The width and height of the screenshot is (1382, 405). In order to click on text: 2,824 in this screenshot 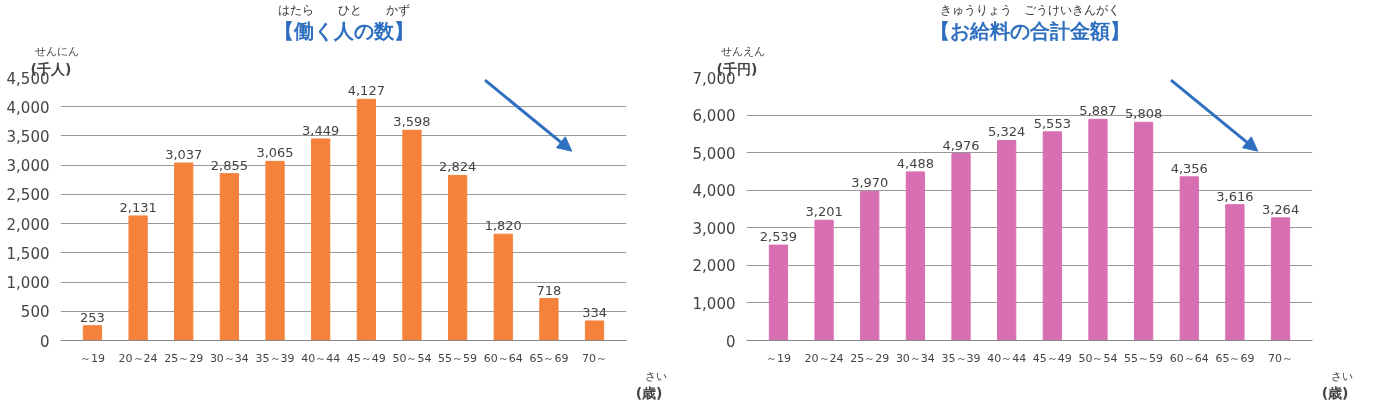, I will do `click(458, 167)`.